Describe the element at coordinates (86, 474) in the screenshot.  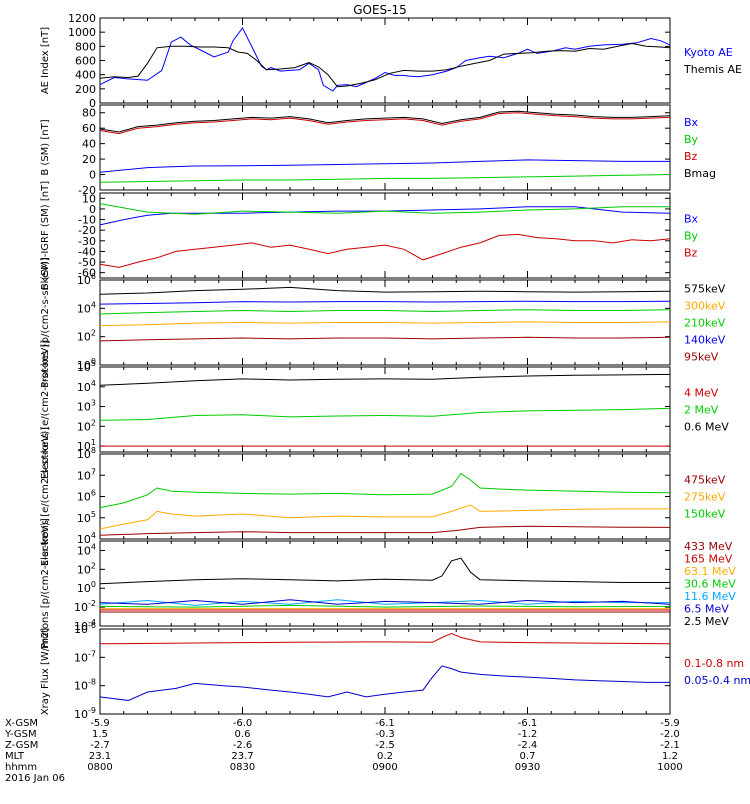
I see `y-tick-label: 10⁷` at that location.